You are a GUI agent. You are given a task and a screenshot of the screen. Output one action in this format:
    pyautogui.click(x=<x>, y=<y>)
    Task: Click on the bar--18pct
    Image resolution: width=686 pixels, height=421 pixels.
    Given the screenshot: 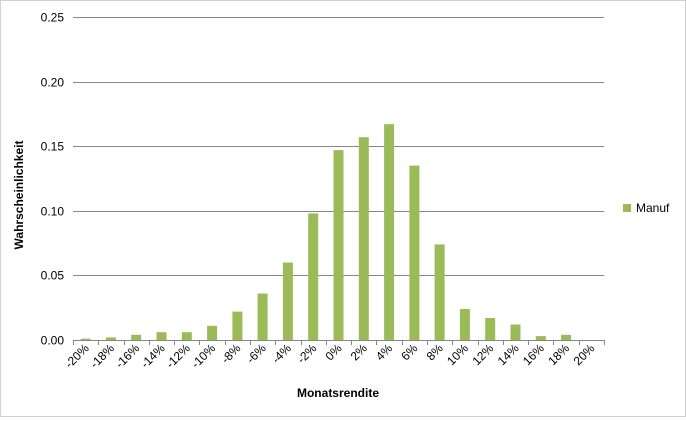 What is the action you would take?
    pyautogui.click(x=110, y=338)
    